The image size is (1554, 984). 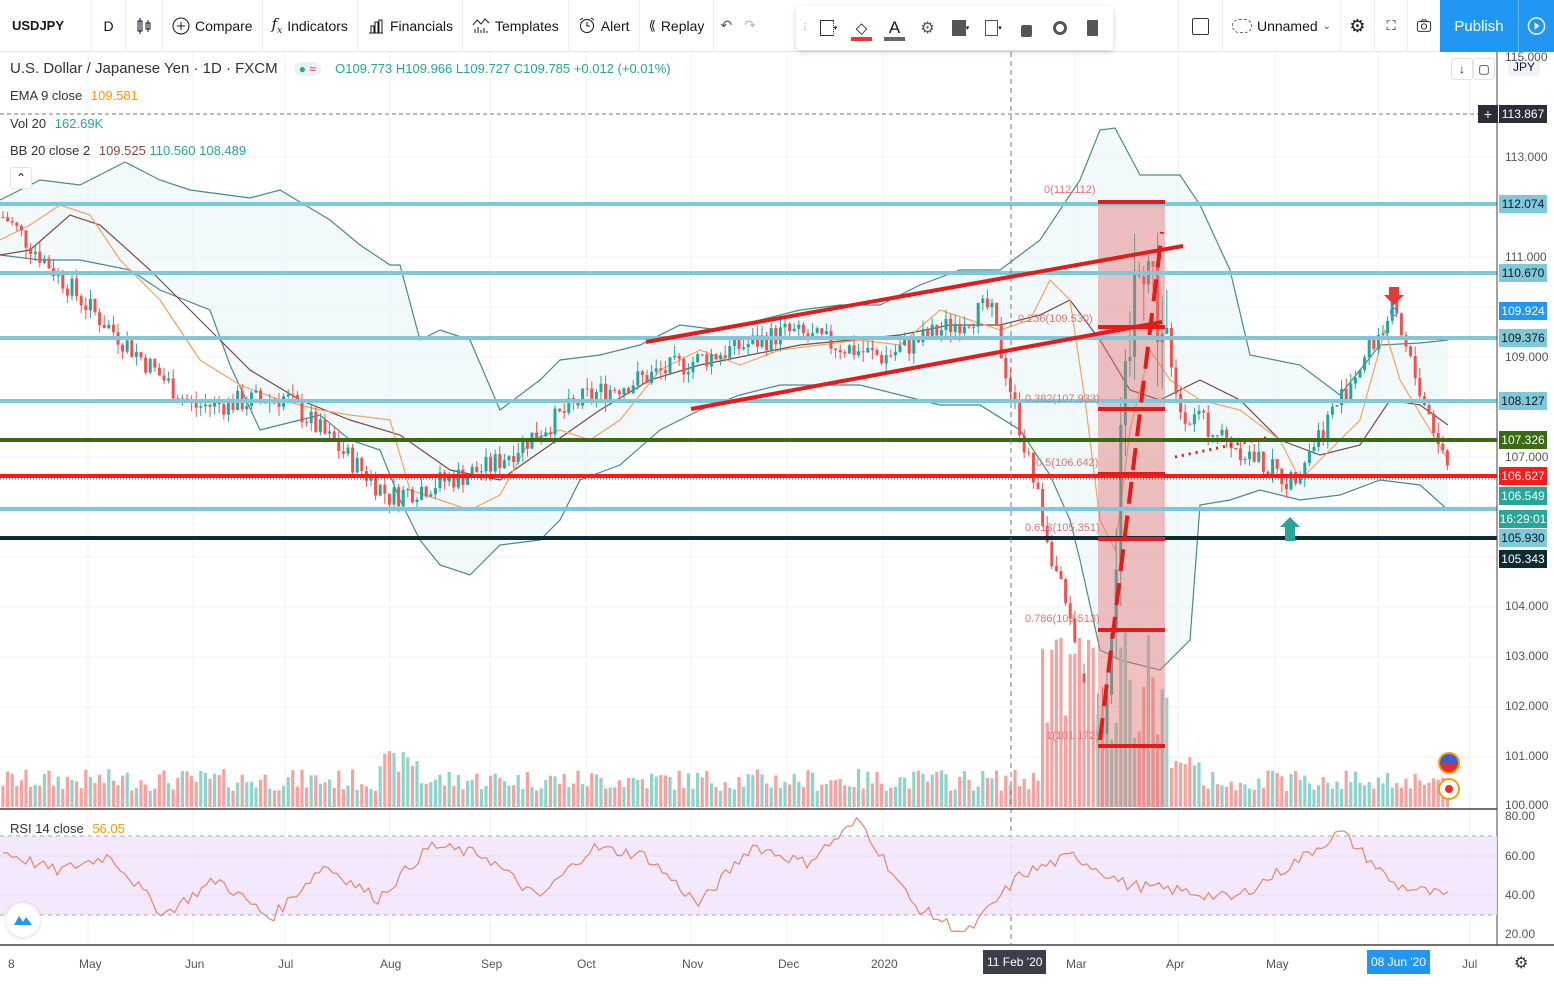 I want to click on clone-button: ▾, so click(x=993, y=28).